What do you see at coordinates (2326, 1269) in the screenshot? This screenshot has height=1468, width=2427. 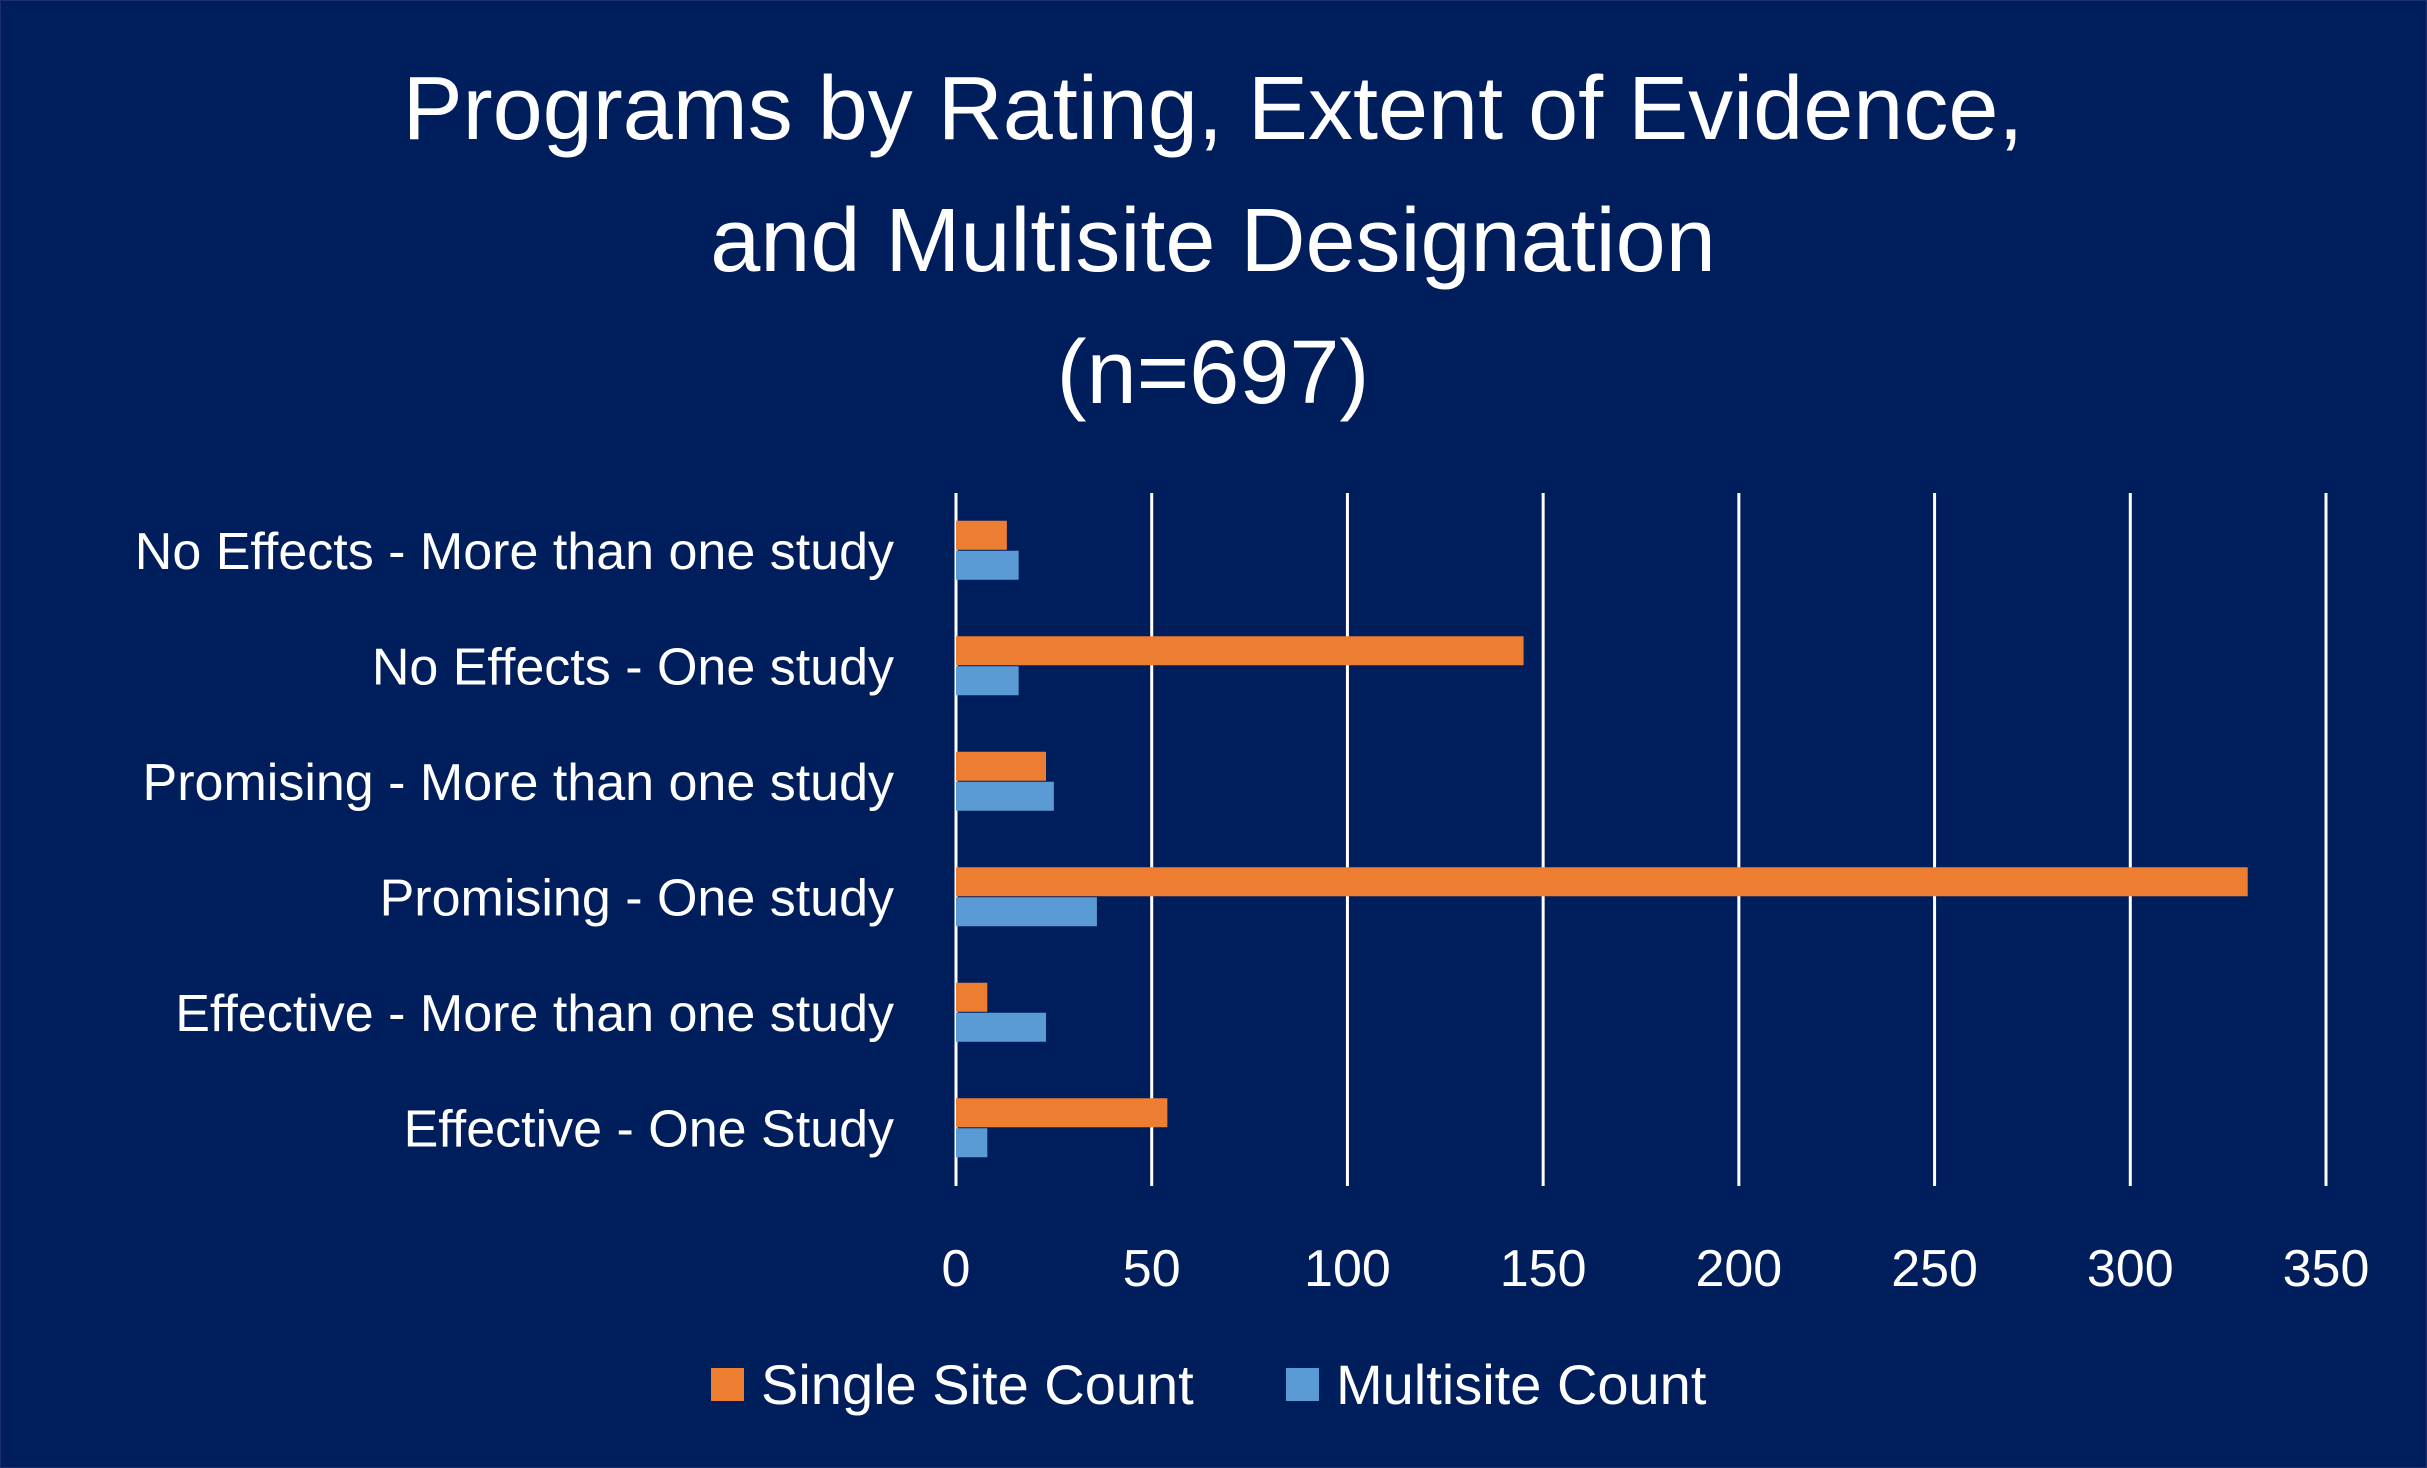 I see `x-tick-label: 350` at bounding box center [2326, 1269].